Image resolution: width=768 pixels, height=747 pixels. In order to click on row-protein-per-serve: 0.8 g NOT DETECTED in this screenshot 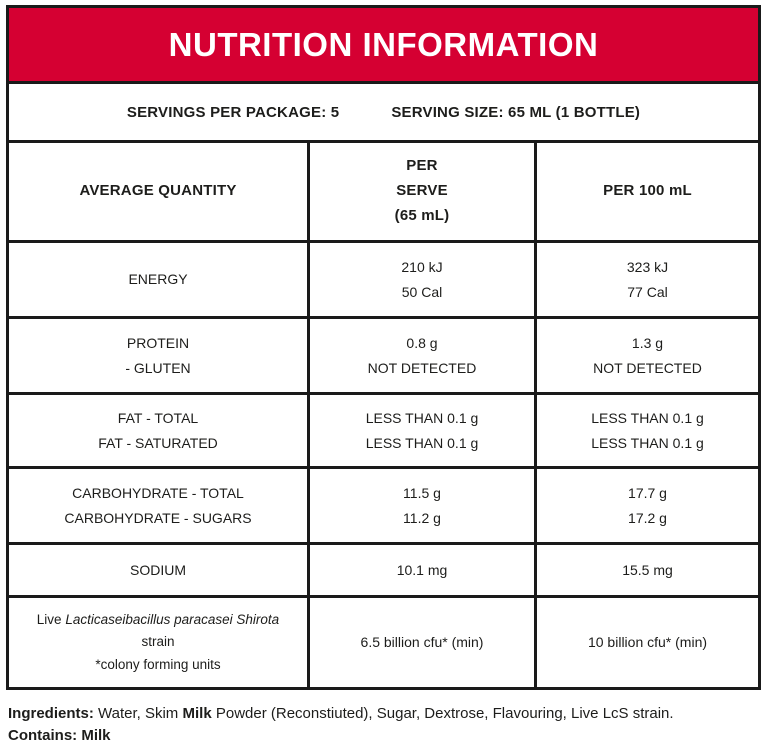, I will do `click(423, 355)`.